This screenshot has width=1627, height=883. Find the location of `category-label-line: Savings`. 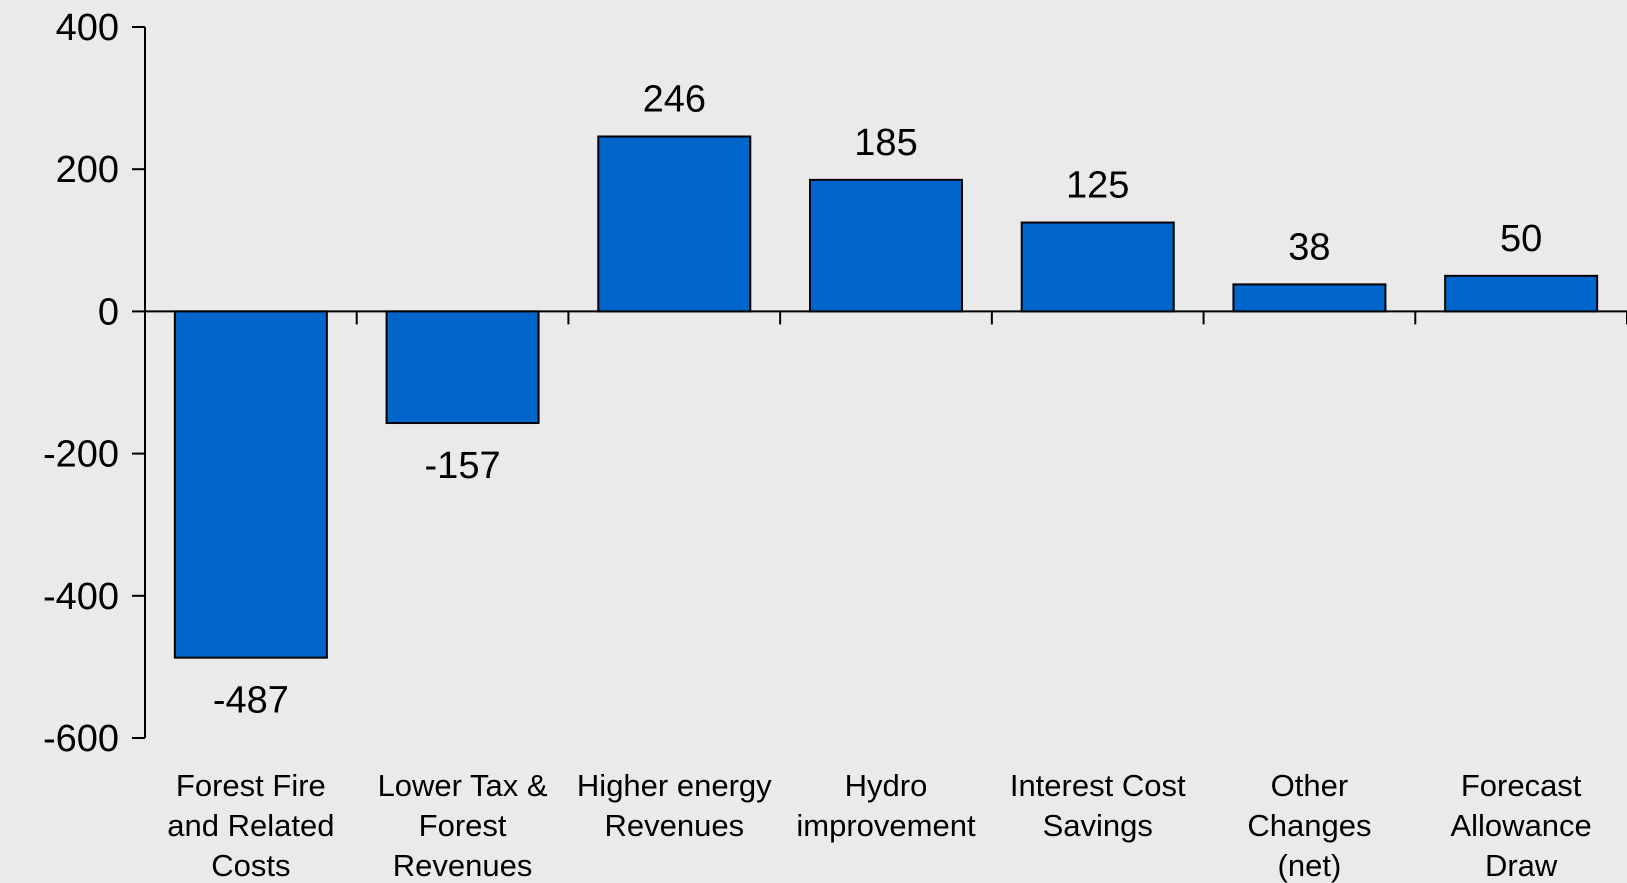

category-label-line: Savings is located at coordinates (1098, 825).